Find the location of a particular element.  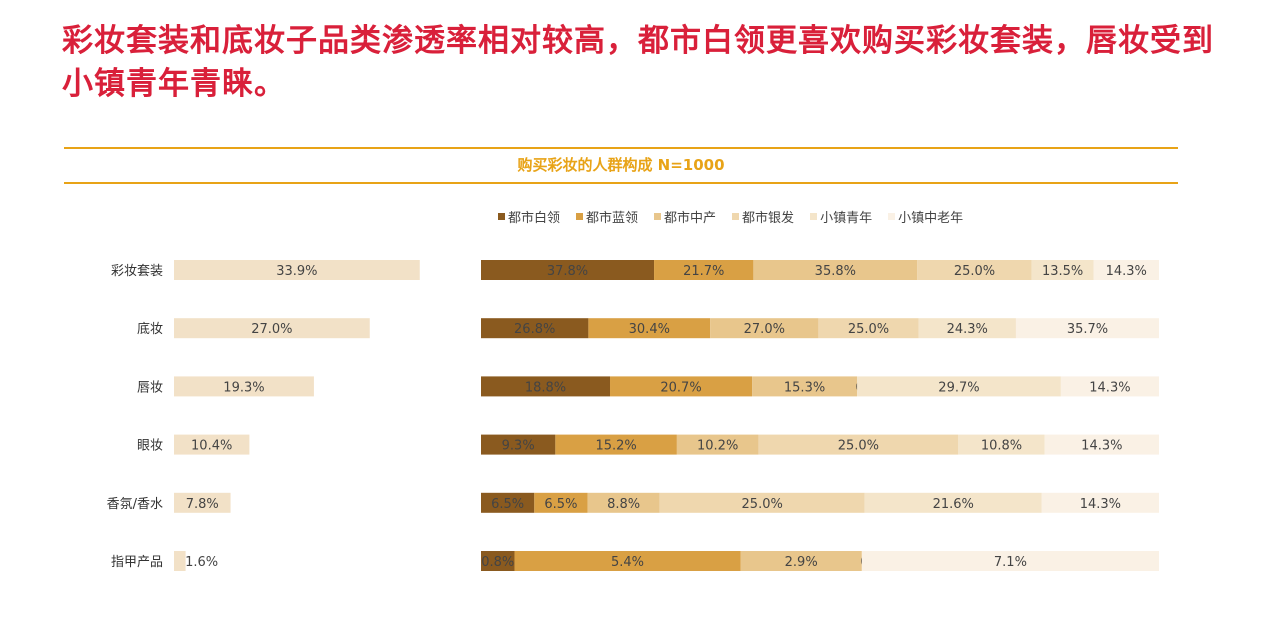

legend-label: 小镇中老年 is located at coordinates (931, 218).